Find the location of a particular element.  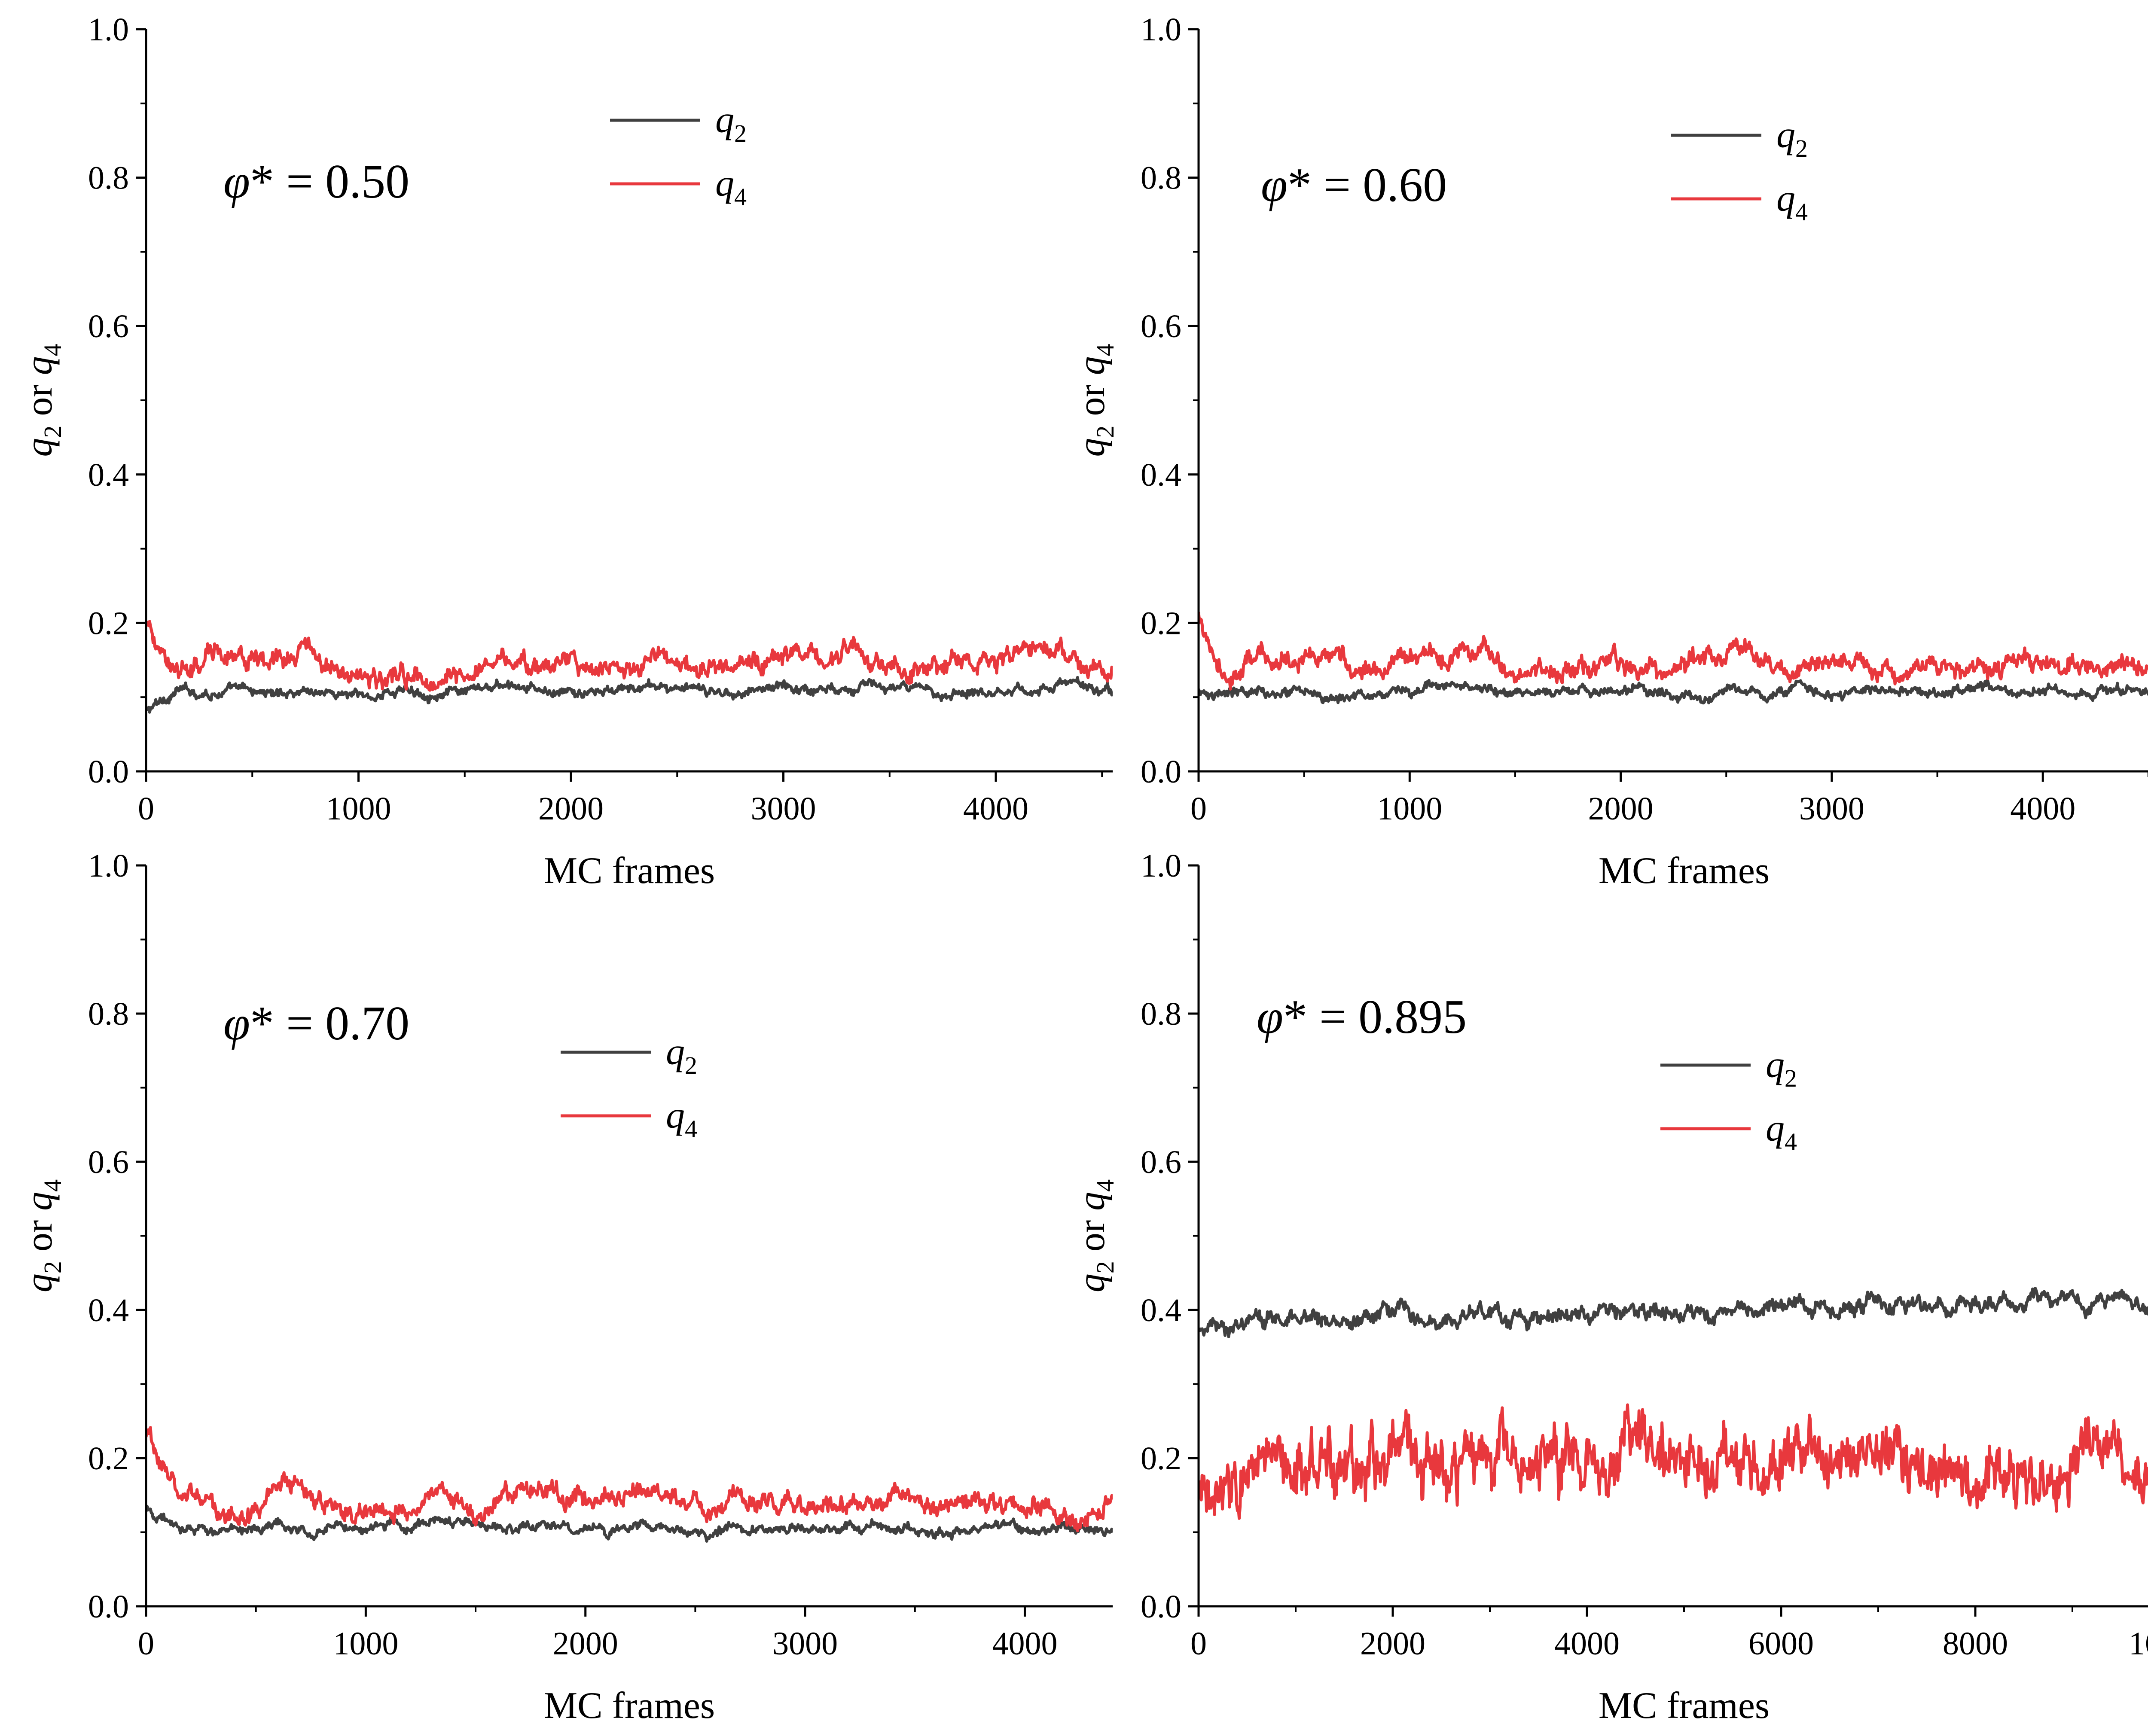

phi-annotation: φ* = 0.60 is located at coordinates (1354, 185).